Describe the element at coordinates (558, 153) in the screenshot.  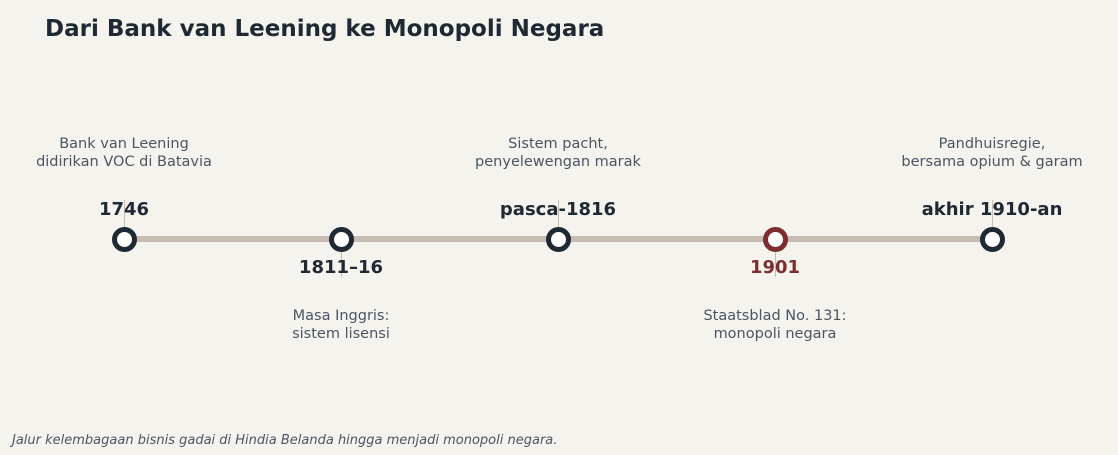
I see `event-description: Sistem pacht, penyelewengan marak` at that location.